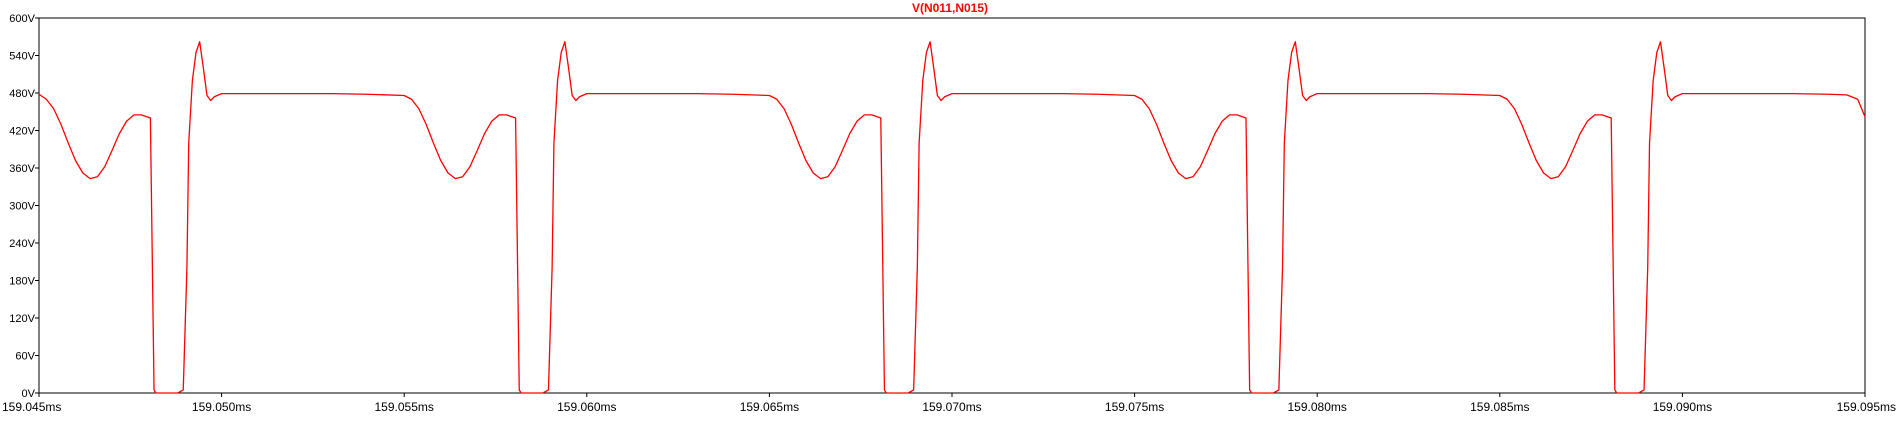 Image resolution: width=1898 pixels, height=424 pixels. I want to click on y-tick-label: 480V, so click(22, 94).